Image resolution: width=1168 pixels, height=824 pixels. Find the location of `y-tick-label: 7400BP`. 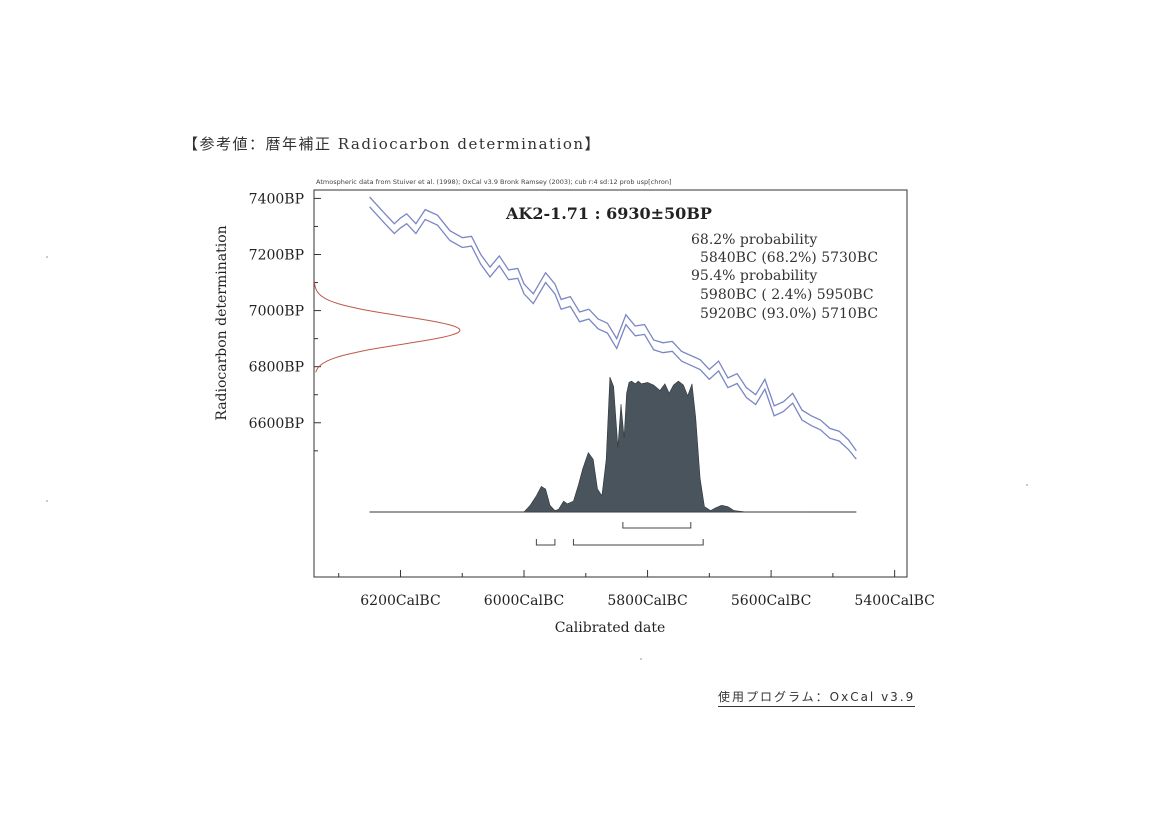

y-tick-label: 7400BP is located at coordinates (276, 199).